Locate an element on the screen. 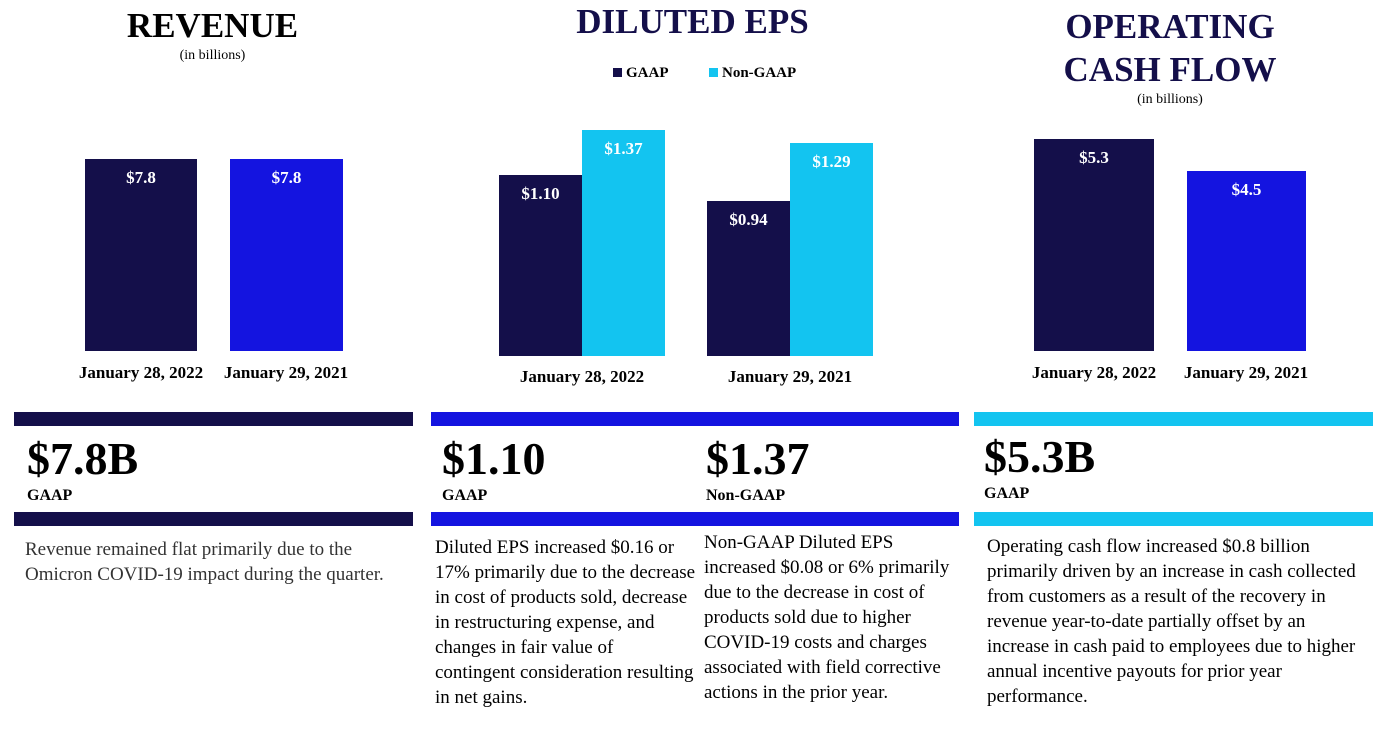  cashflow-title-line-2: CASH FLOW is located at coordinates (1170, 69).